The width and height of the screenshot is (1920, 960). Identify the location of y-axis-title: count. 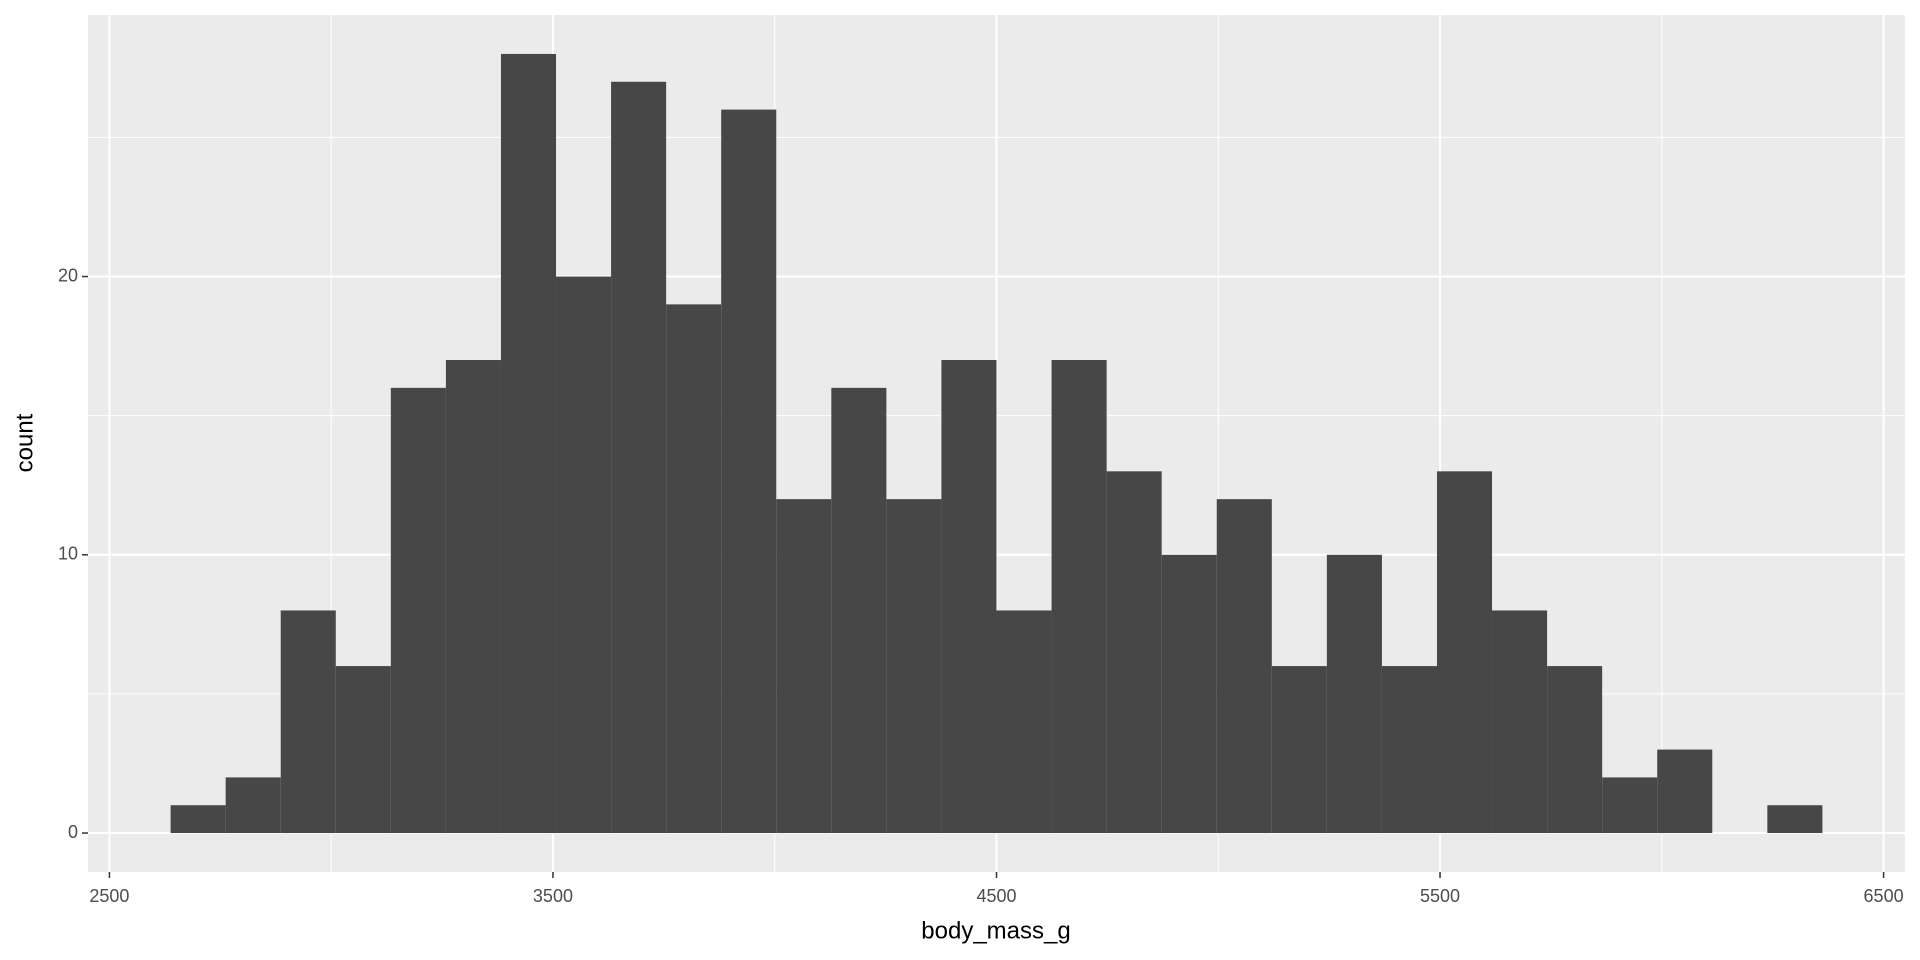
(24, 442).